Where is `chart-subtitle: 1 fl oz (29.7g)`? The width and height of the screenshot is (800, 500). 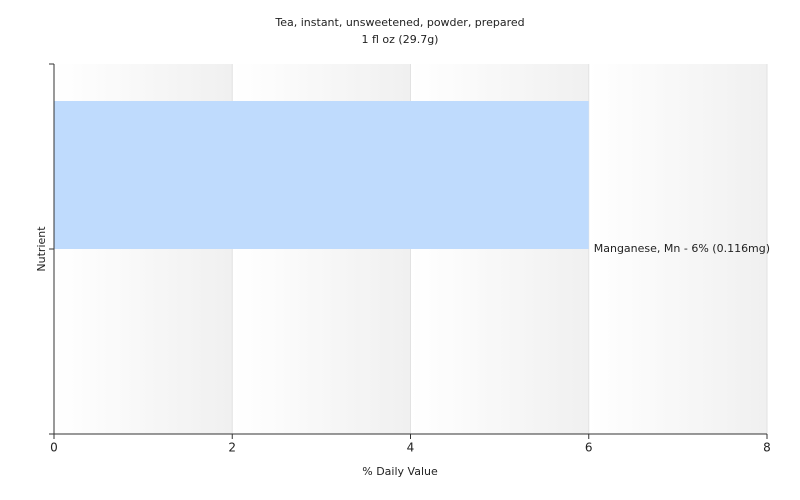 chart-subtitle: 1 fl oz (29.7g) is located at coordinates (400, 39).